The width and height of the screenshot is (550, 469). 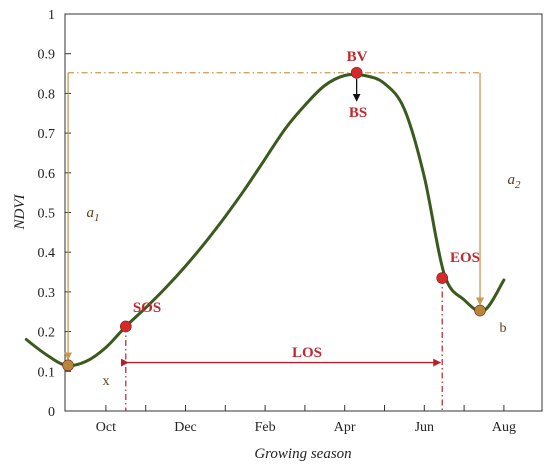 What do you see at coordinates (147, 308) in the screenshot?
I see `sos-label: SOS` at bounding box center [147, 308].